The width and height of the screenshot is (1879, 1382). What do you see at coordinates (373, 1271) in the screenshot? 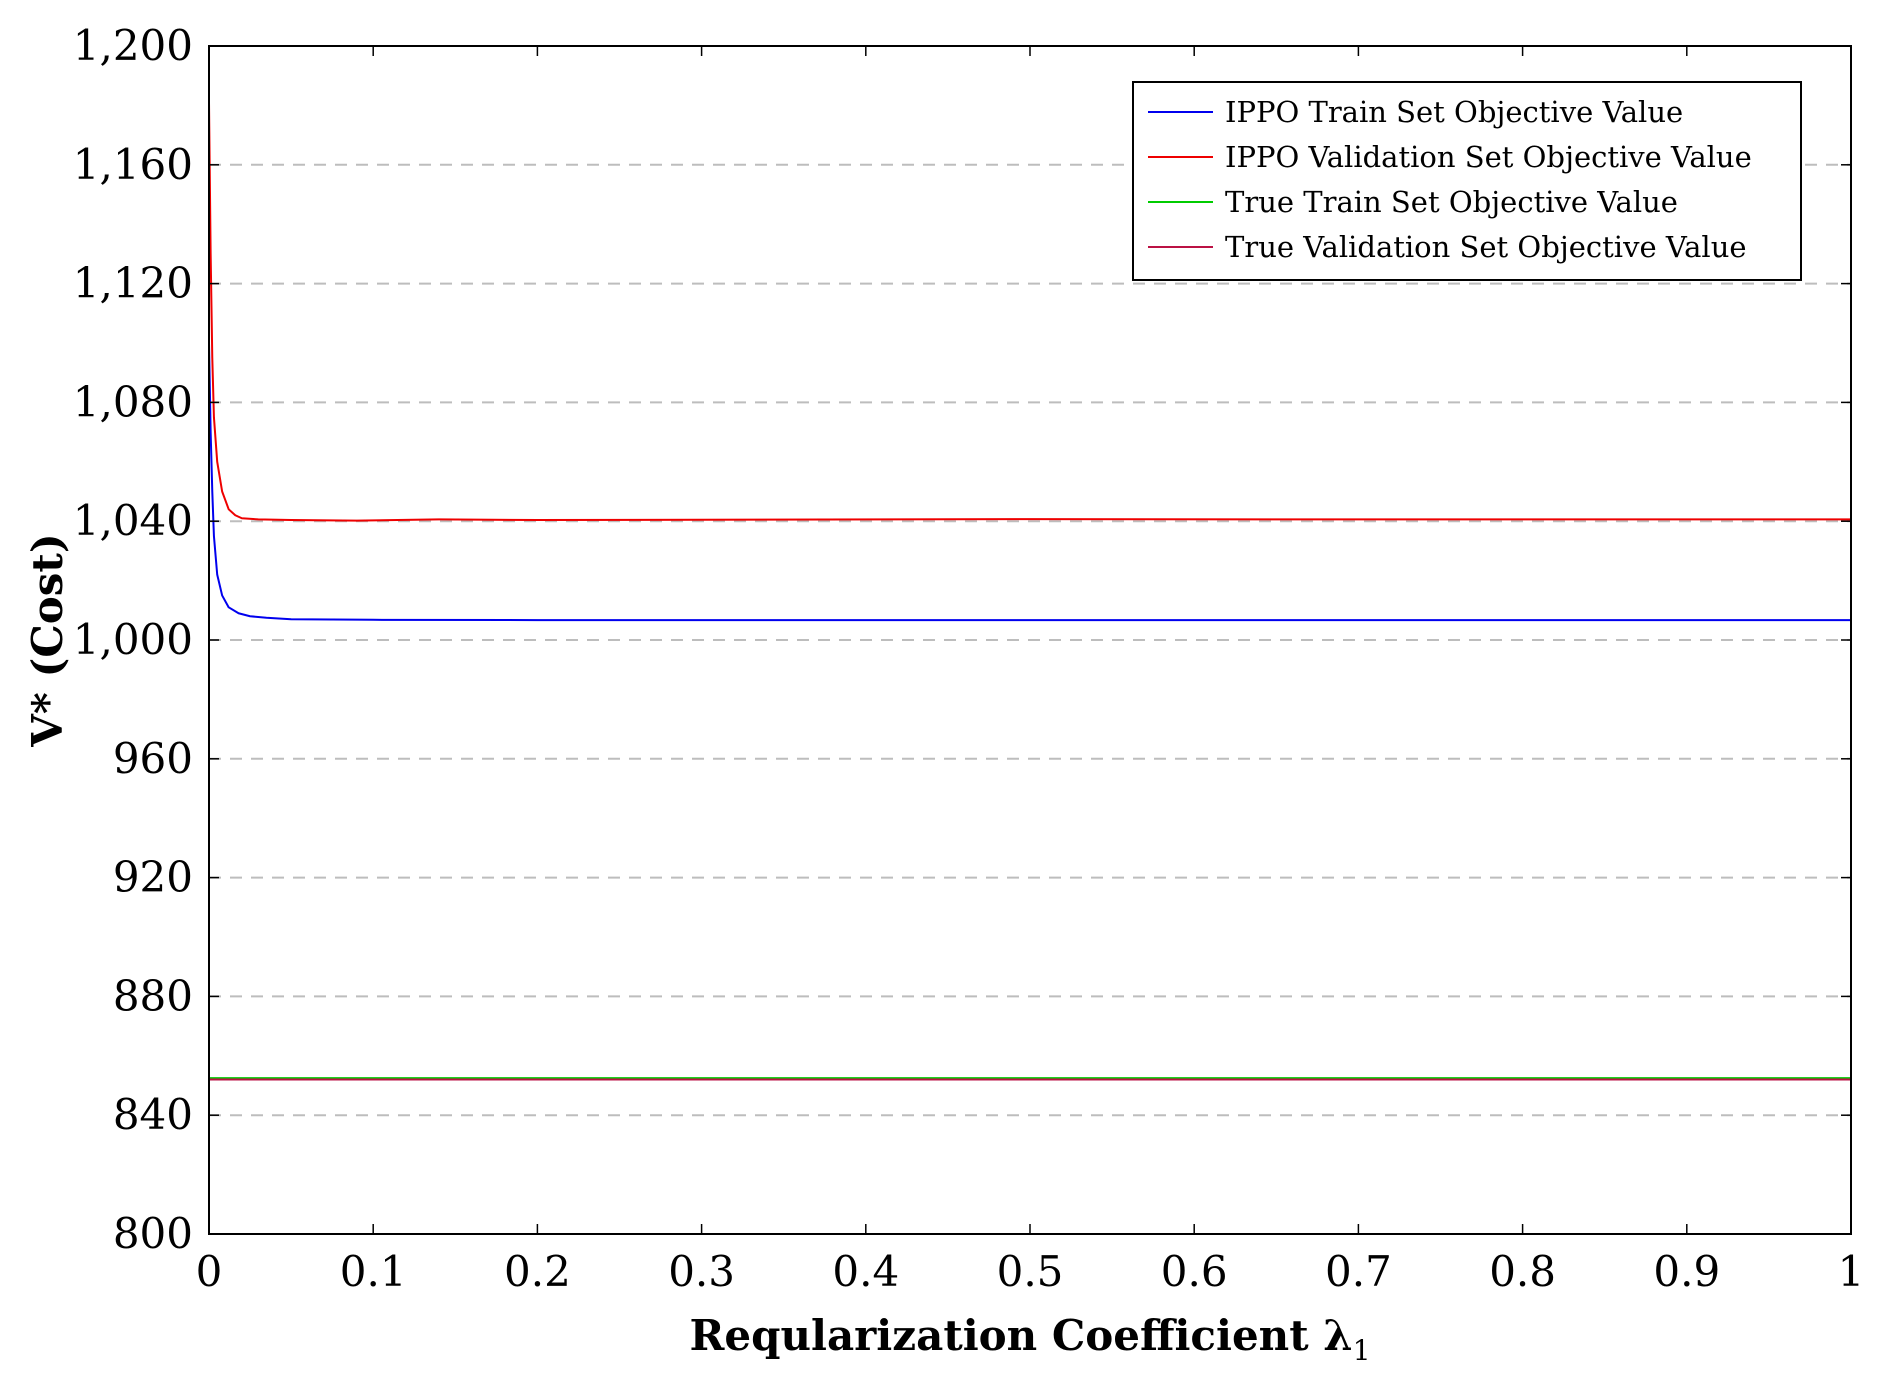
I see `x-tick-label: 0.1` at bounding box center [373, 1271].